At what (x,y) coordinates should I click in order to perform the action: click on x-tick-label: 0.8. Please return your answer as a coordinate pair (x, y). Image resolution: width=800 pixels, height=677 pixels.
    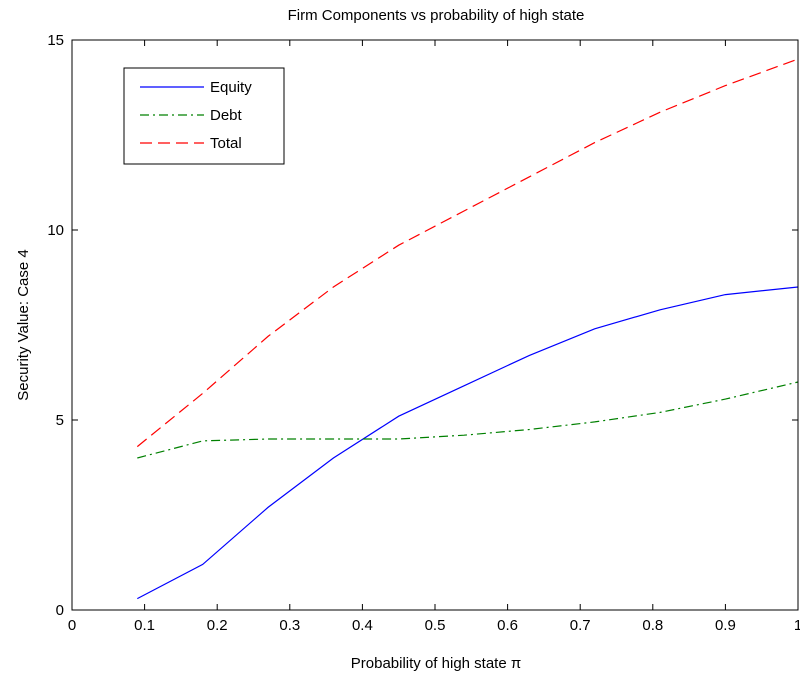
    Looking at the image, I should click on (652, 625).